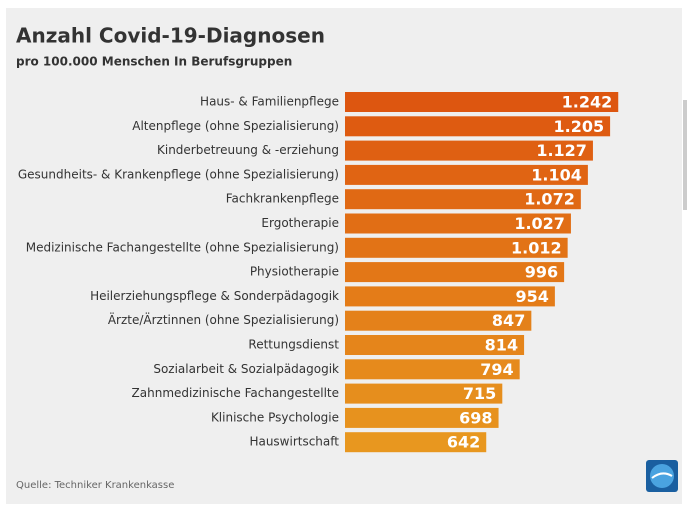 This screenshot has height=510, width=688. I want to click on chart-title: Anzahl Covid-19-Diagnosen, so click(170, 36).